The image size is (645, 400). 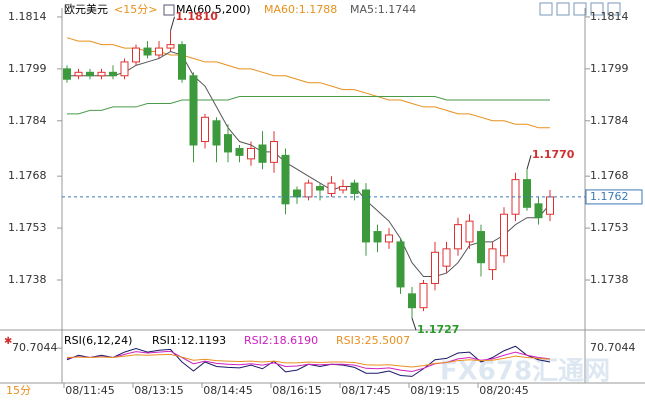 I want to click on rsi-legend-entry: RSI3:25.5007, so click(x=373, y=340).